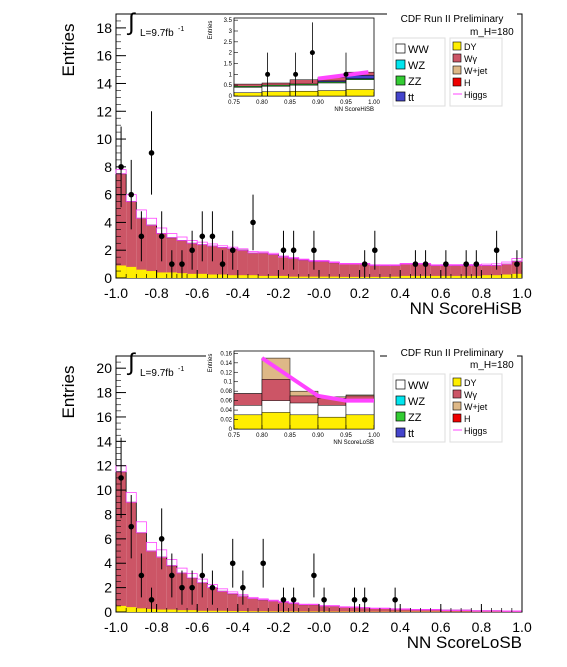 Image resolution: width=567 pixels, height=667 pixels. Describe the element at coordinates (416, 66) in the screenshot. I see `legend-label-wz: WZ` at that location.